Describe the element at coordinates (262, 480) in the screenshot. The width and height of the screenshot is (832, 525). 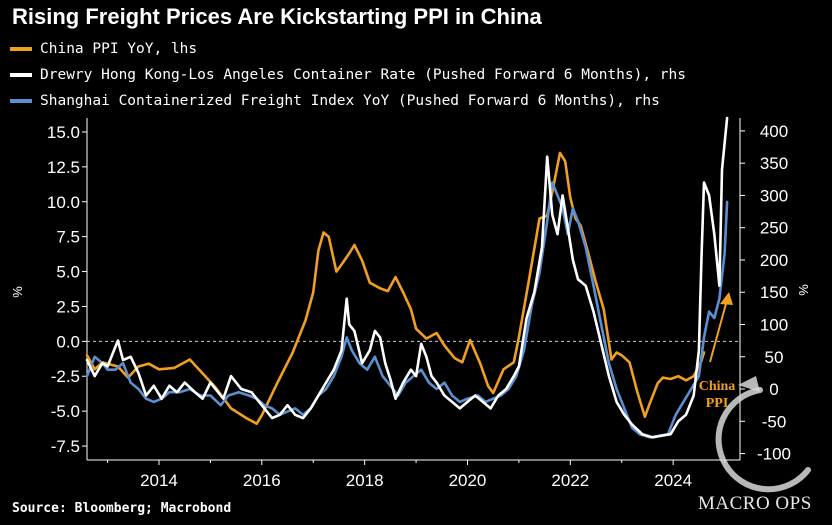
I see `x-tick-label: 2016` at that location.